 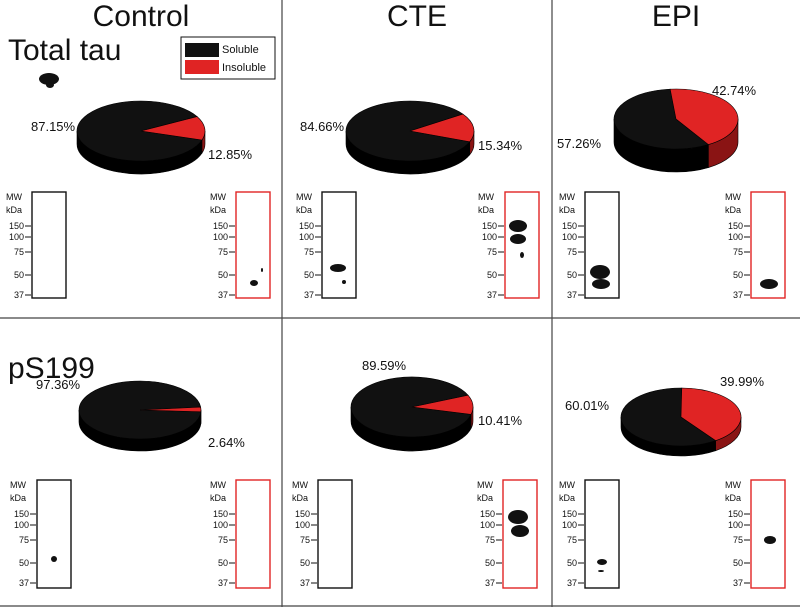 What do you see at coordinates (202, 50) in the screenshot?
I see `legend-swatch-soluble` at bounding box center [202, 50].